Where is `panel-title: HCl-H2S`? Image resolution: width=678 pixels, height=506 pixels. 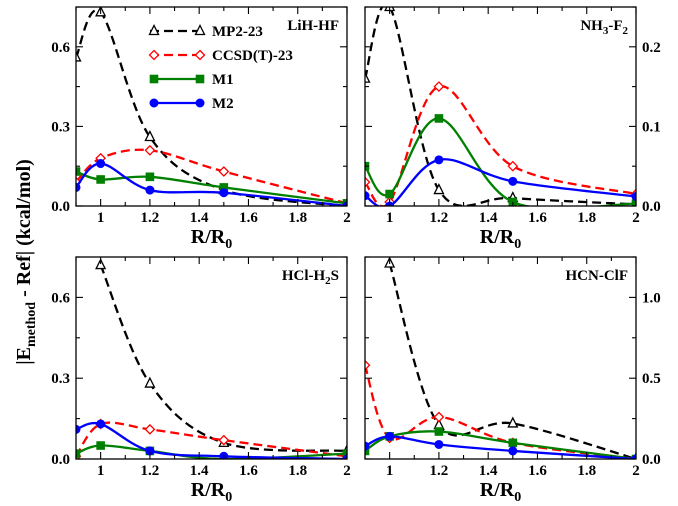
panel-title: HCl-H2S is located at coordinates (310, 277).